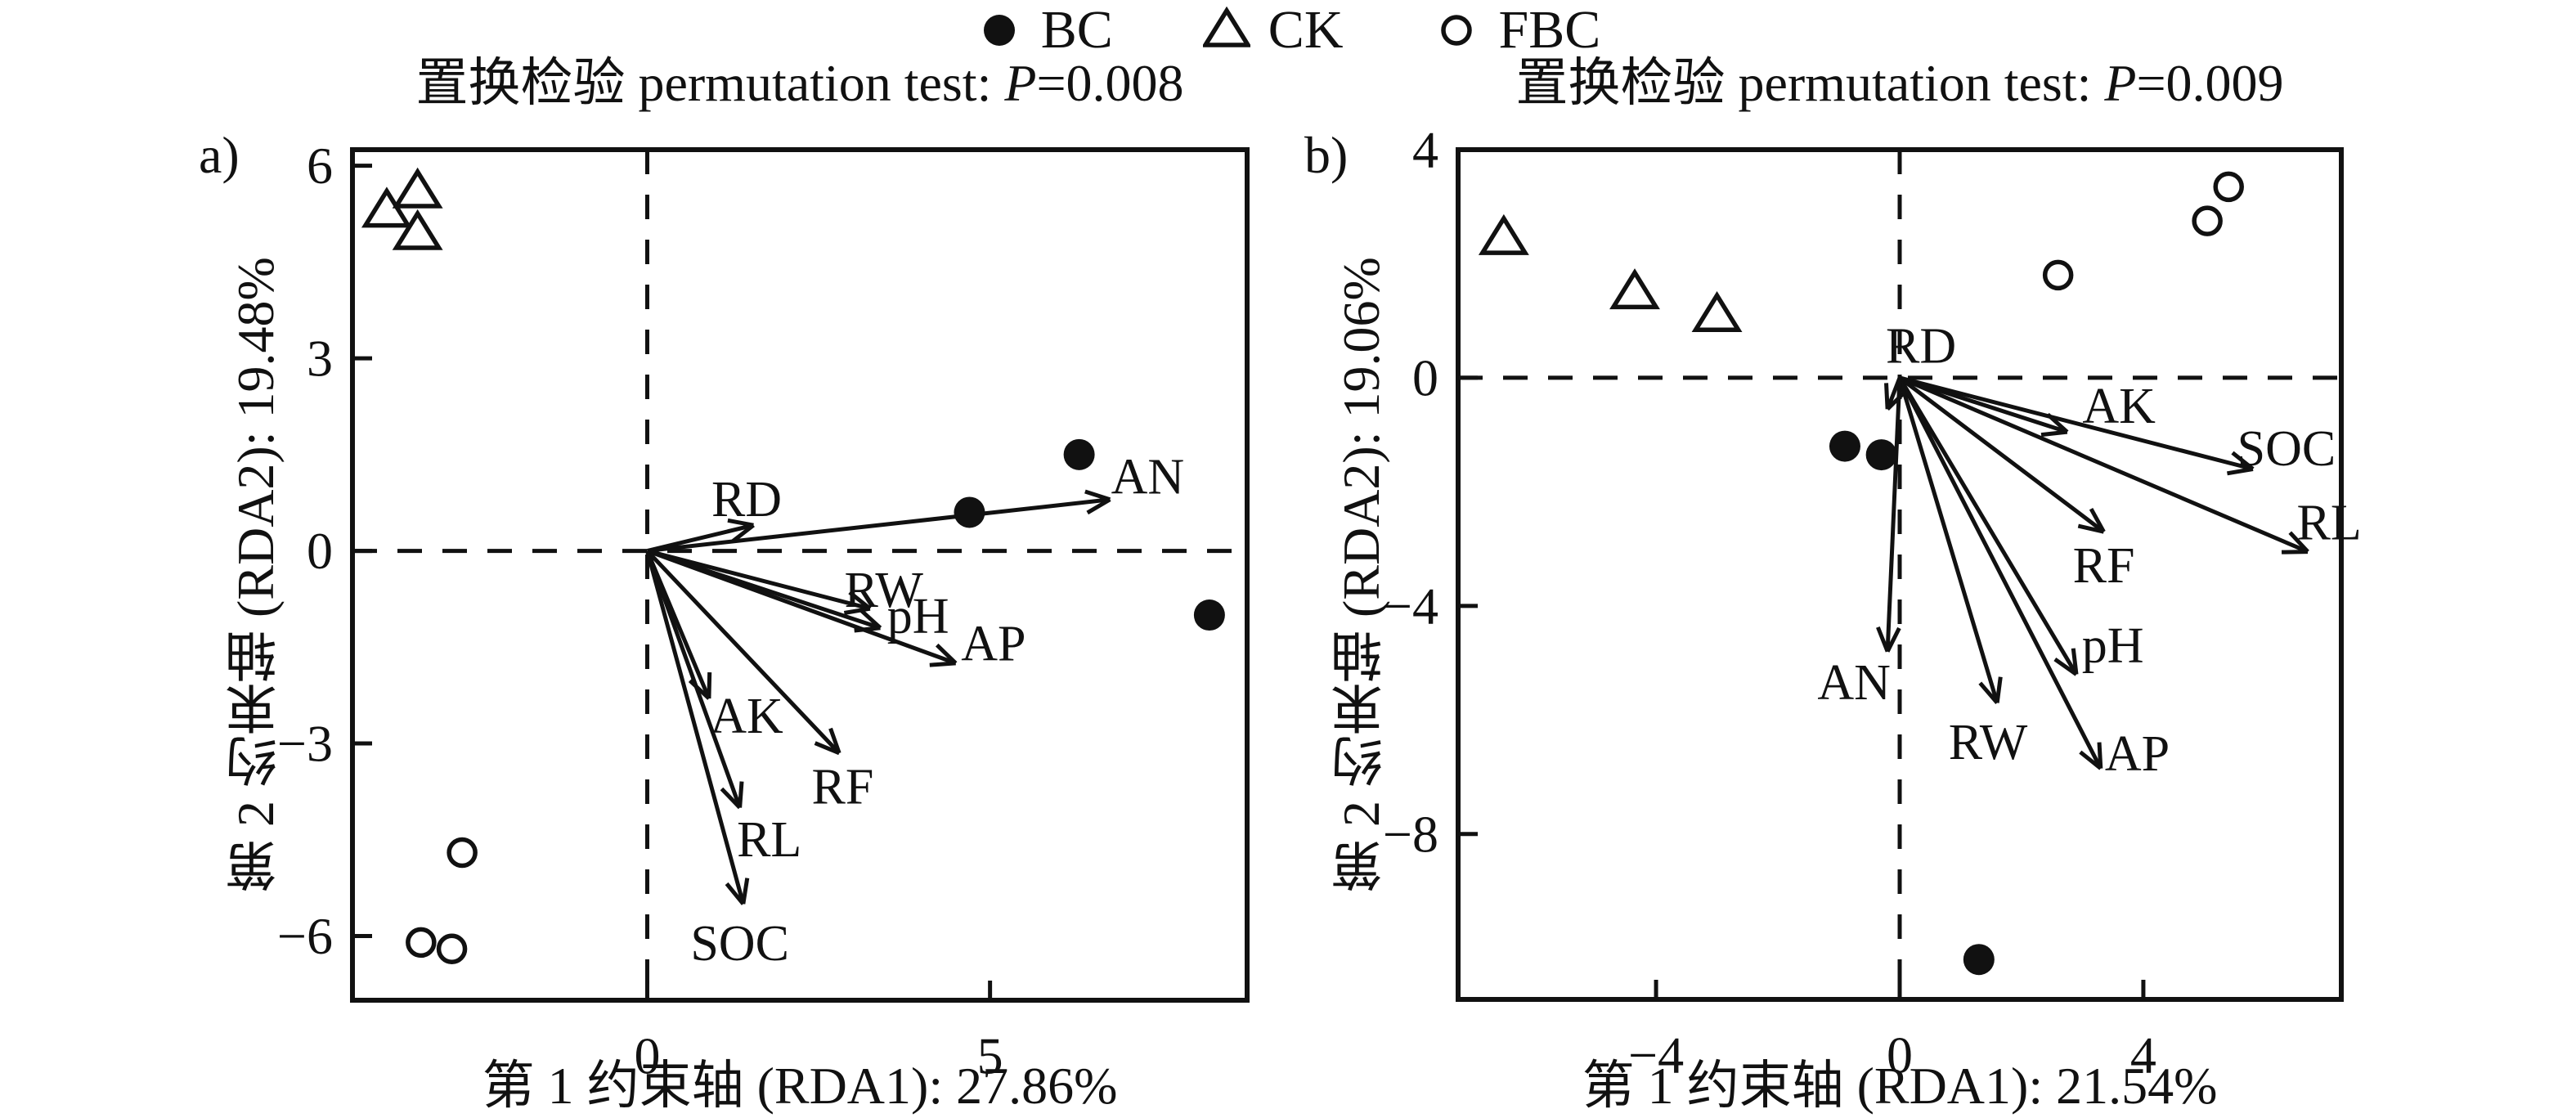 The height and width of the screenshot is (1118, 2576). What do you see at coordinates (1110, 83) in the screenshot?
I see `title-p-value: =0.008` at bounding box center [1110, 83].